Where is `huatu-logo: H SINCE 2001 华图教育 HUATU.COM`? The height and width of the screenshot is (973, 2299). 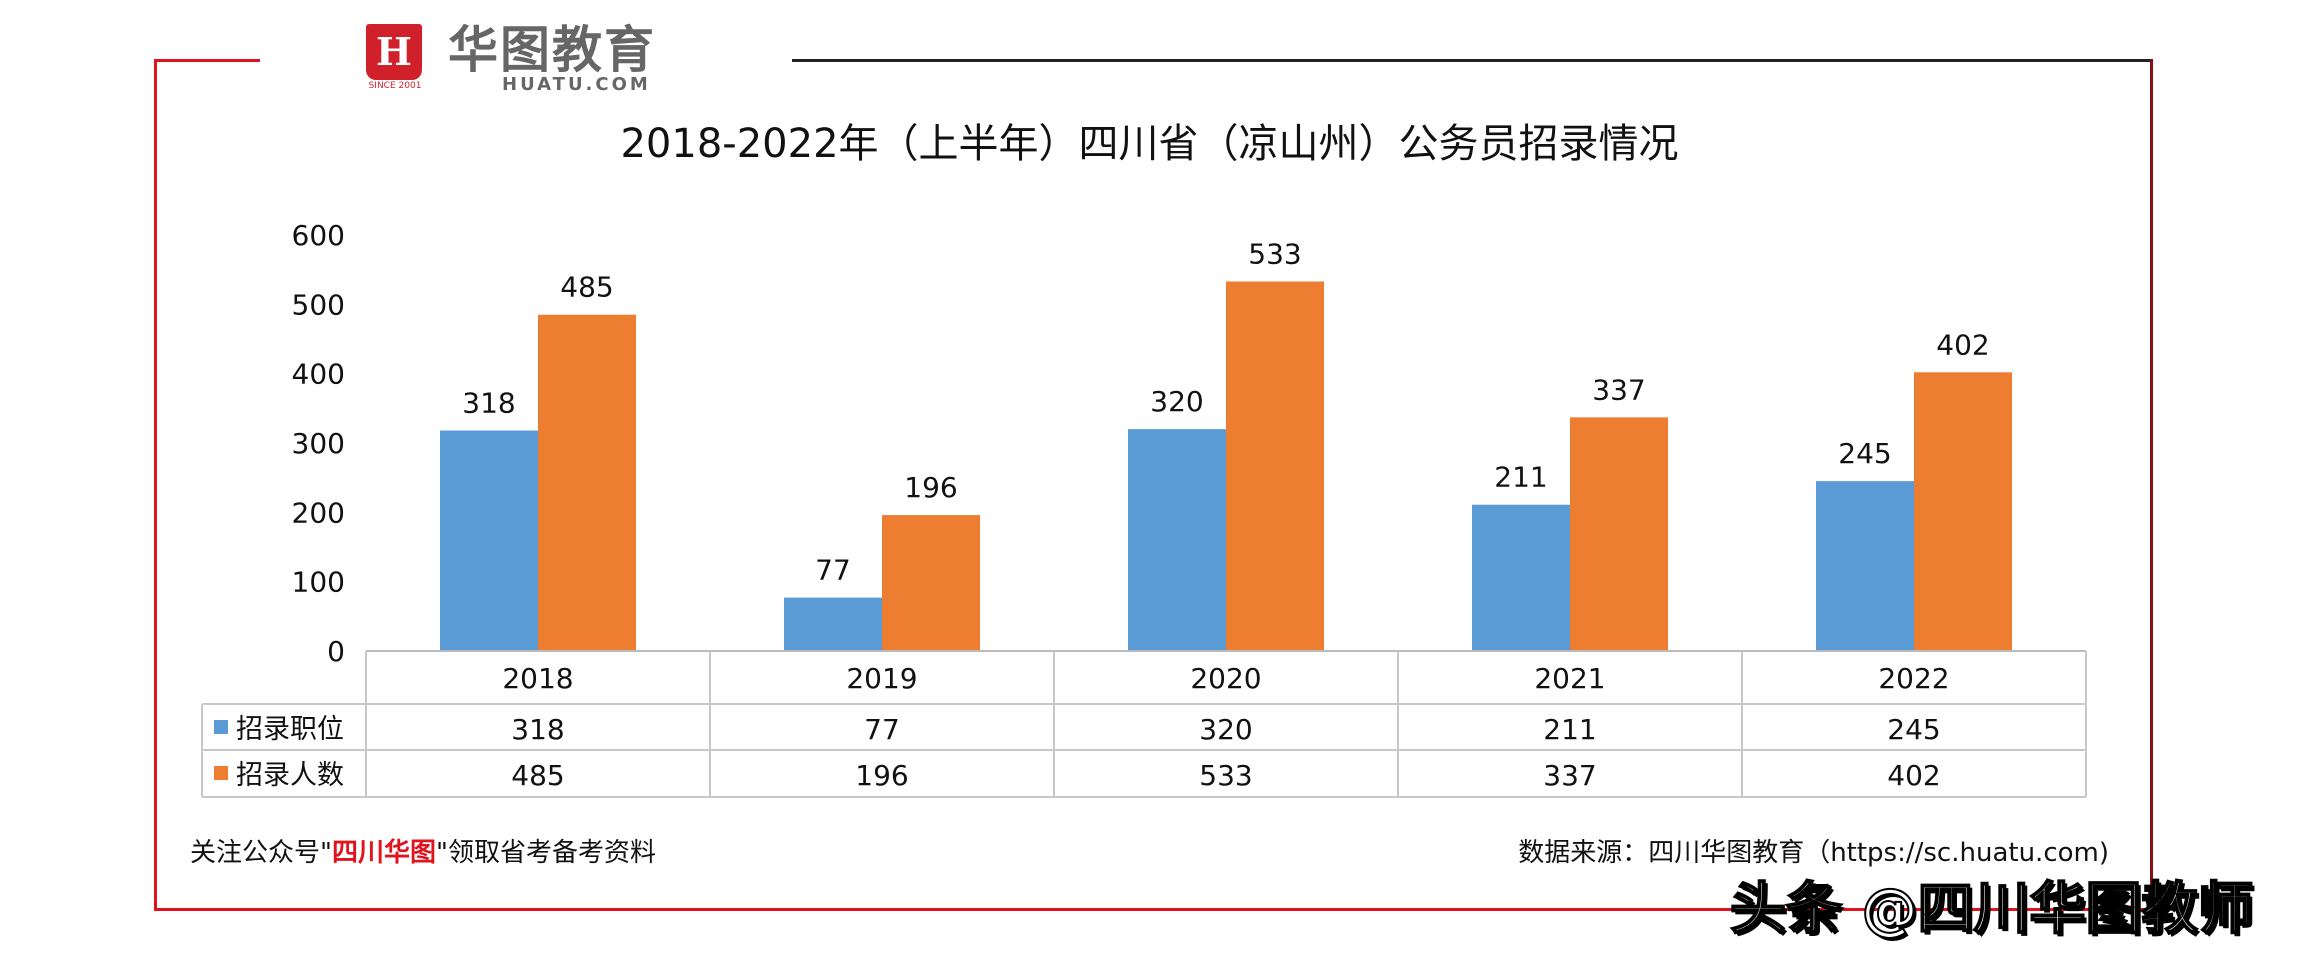 huatu-logo: H SINCE 2001 华图教育 HUATU.COM is located at coordinates (522, 58).